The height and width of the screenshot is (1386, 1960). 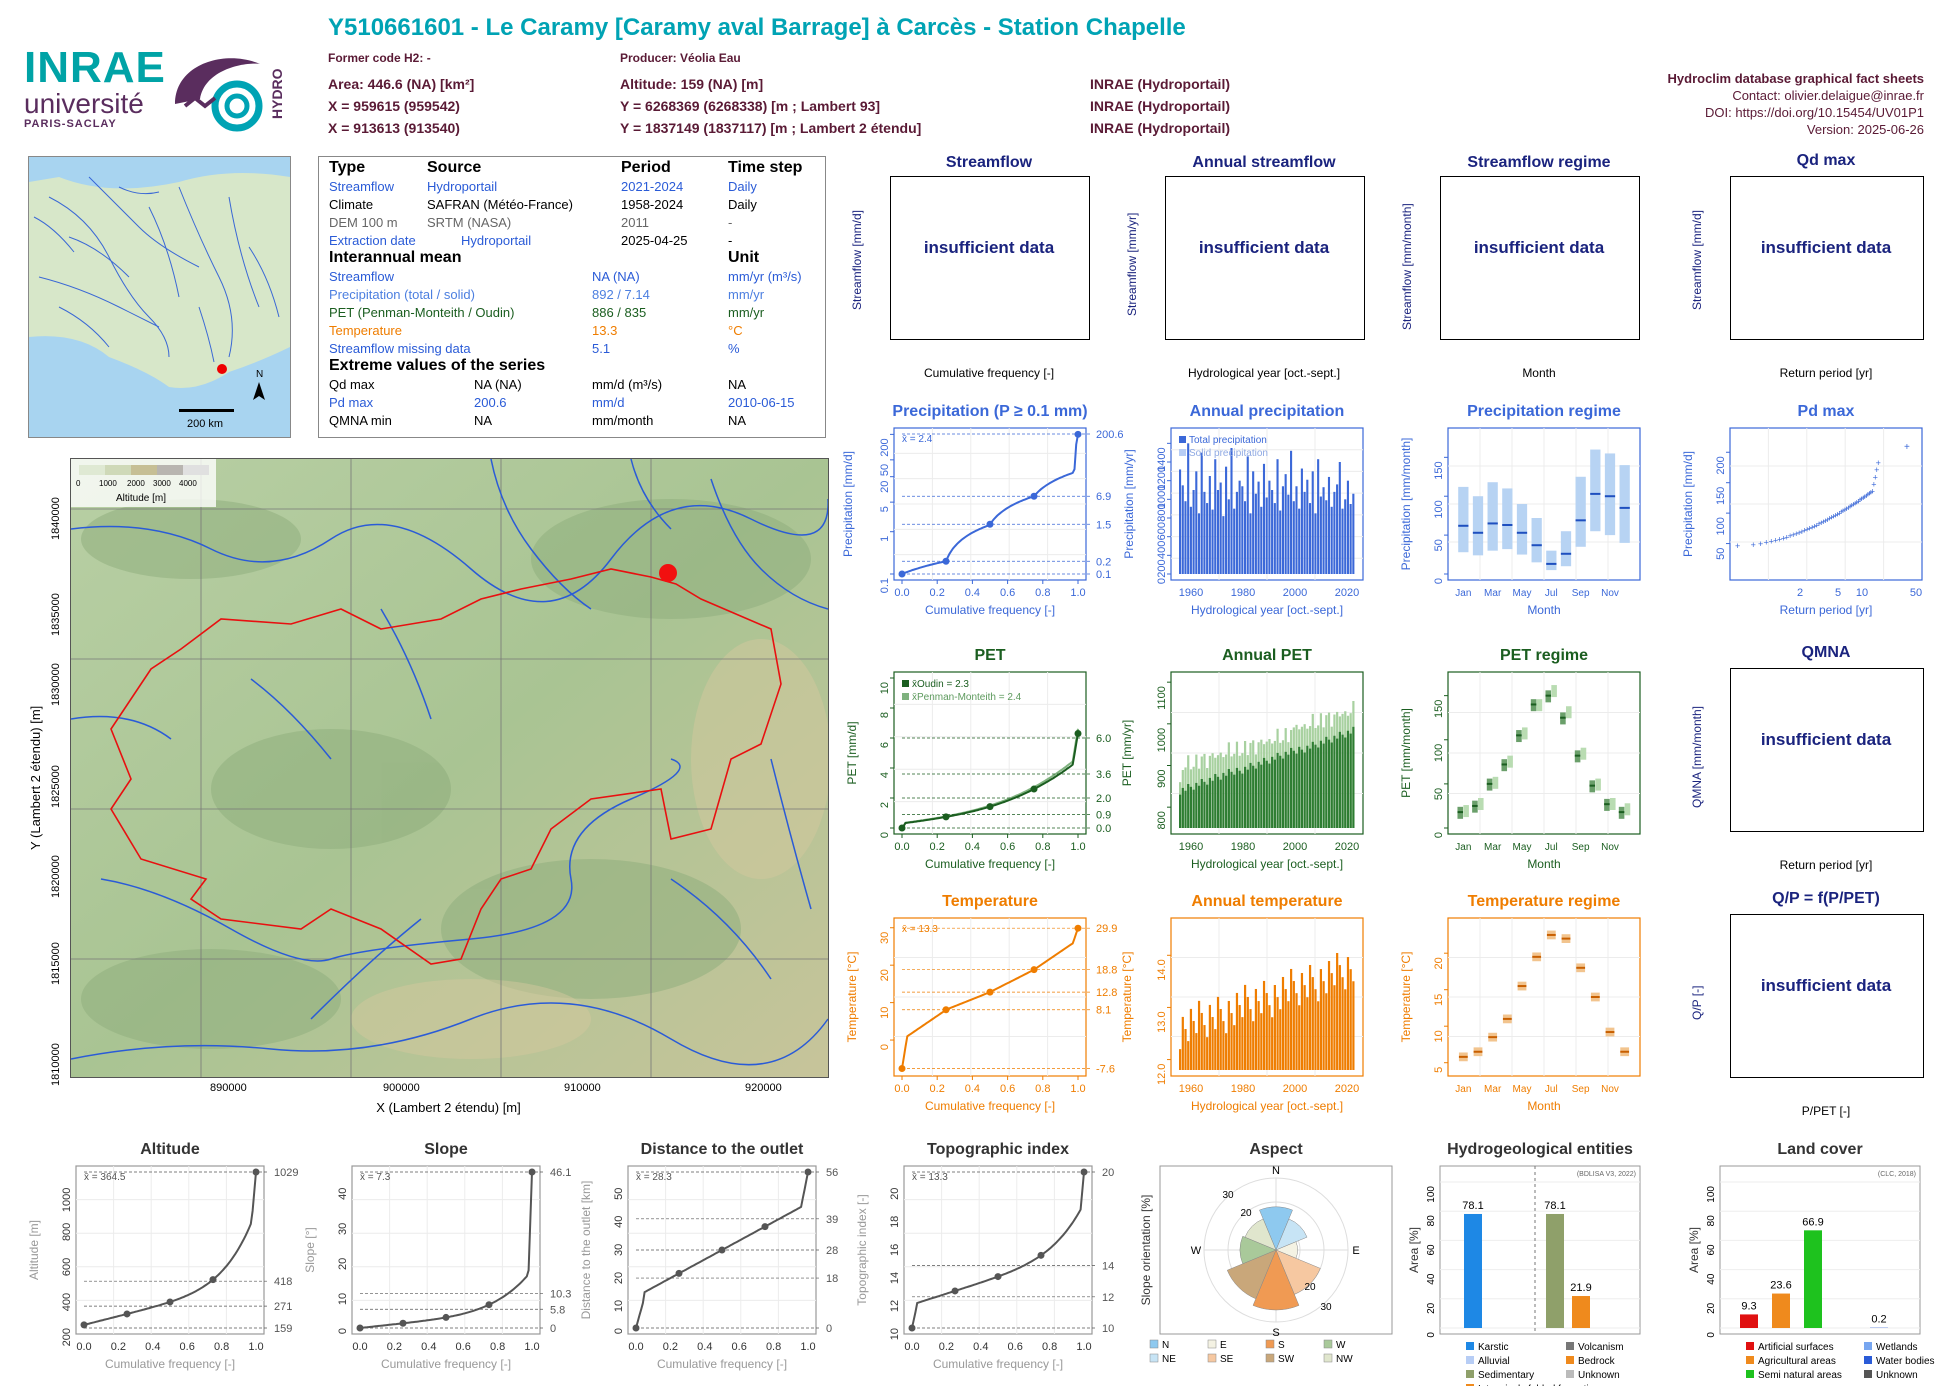 What do you see at coordinates (1826, 985) in the screenshot?
I see `qp-msg: insufficient data` at bounding box center [1826, 985].